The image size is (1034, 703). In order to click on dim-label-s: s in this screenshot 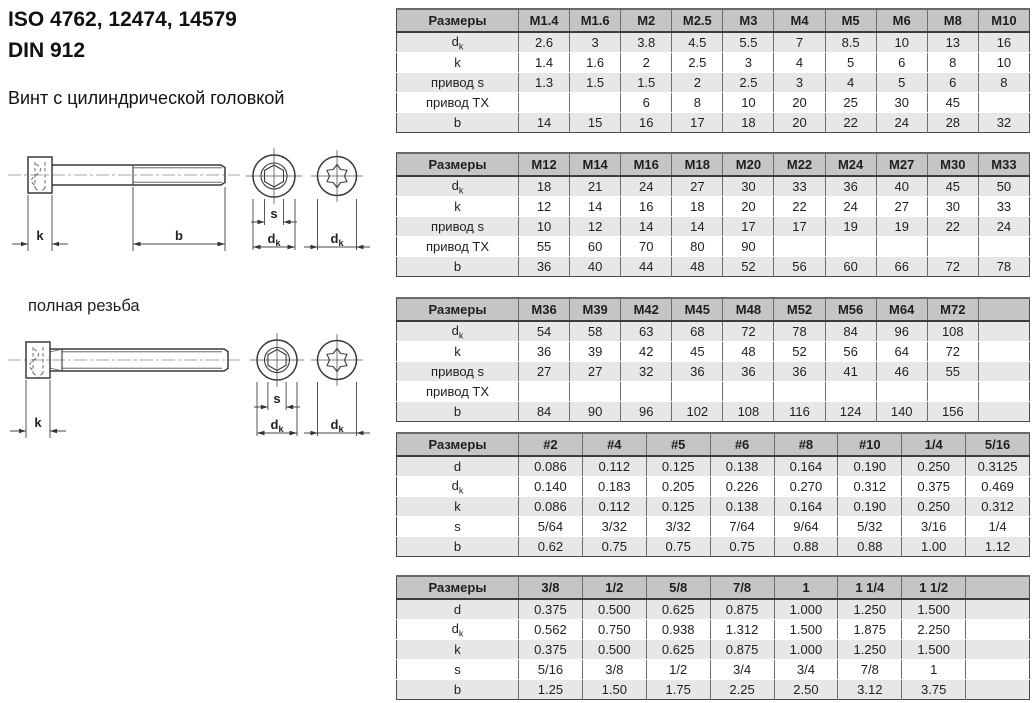, I will do `click(276, 398)`.